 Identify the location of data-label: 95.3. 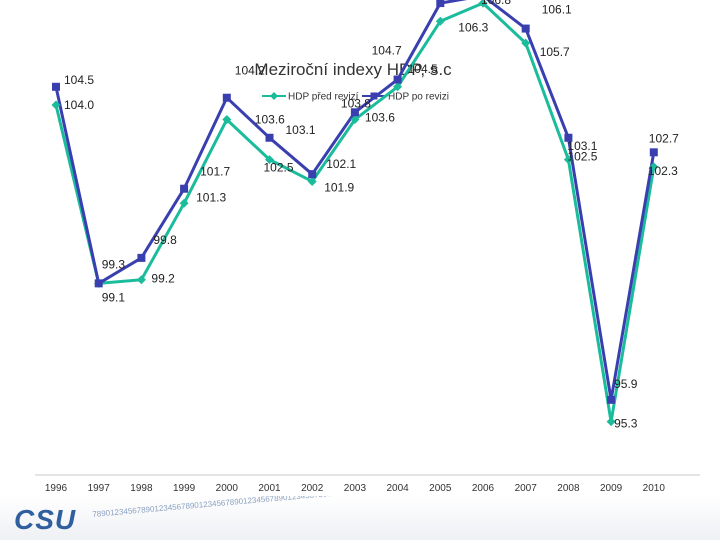
(626, 424).